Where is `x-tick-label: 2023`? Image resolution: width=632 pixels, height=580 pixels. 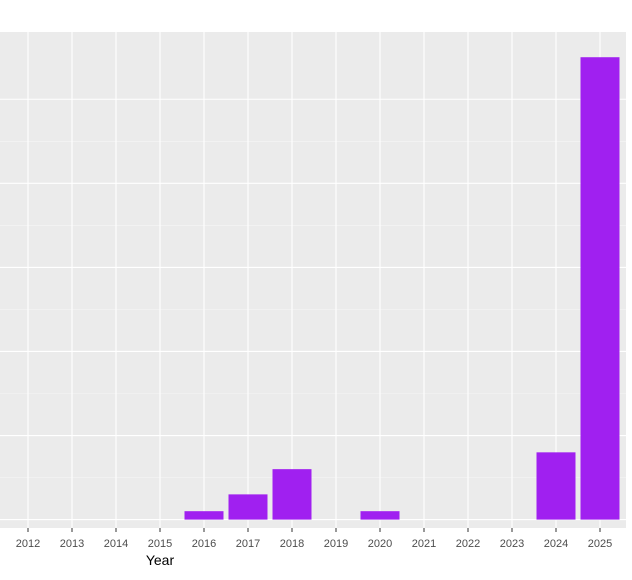 x-tick-label: 2023 is located at coordinates (512, 544).